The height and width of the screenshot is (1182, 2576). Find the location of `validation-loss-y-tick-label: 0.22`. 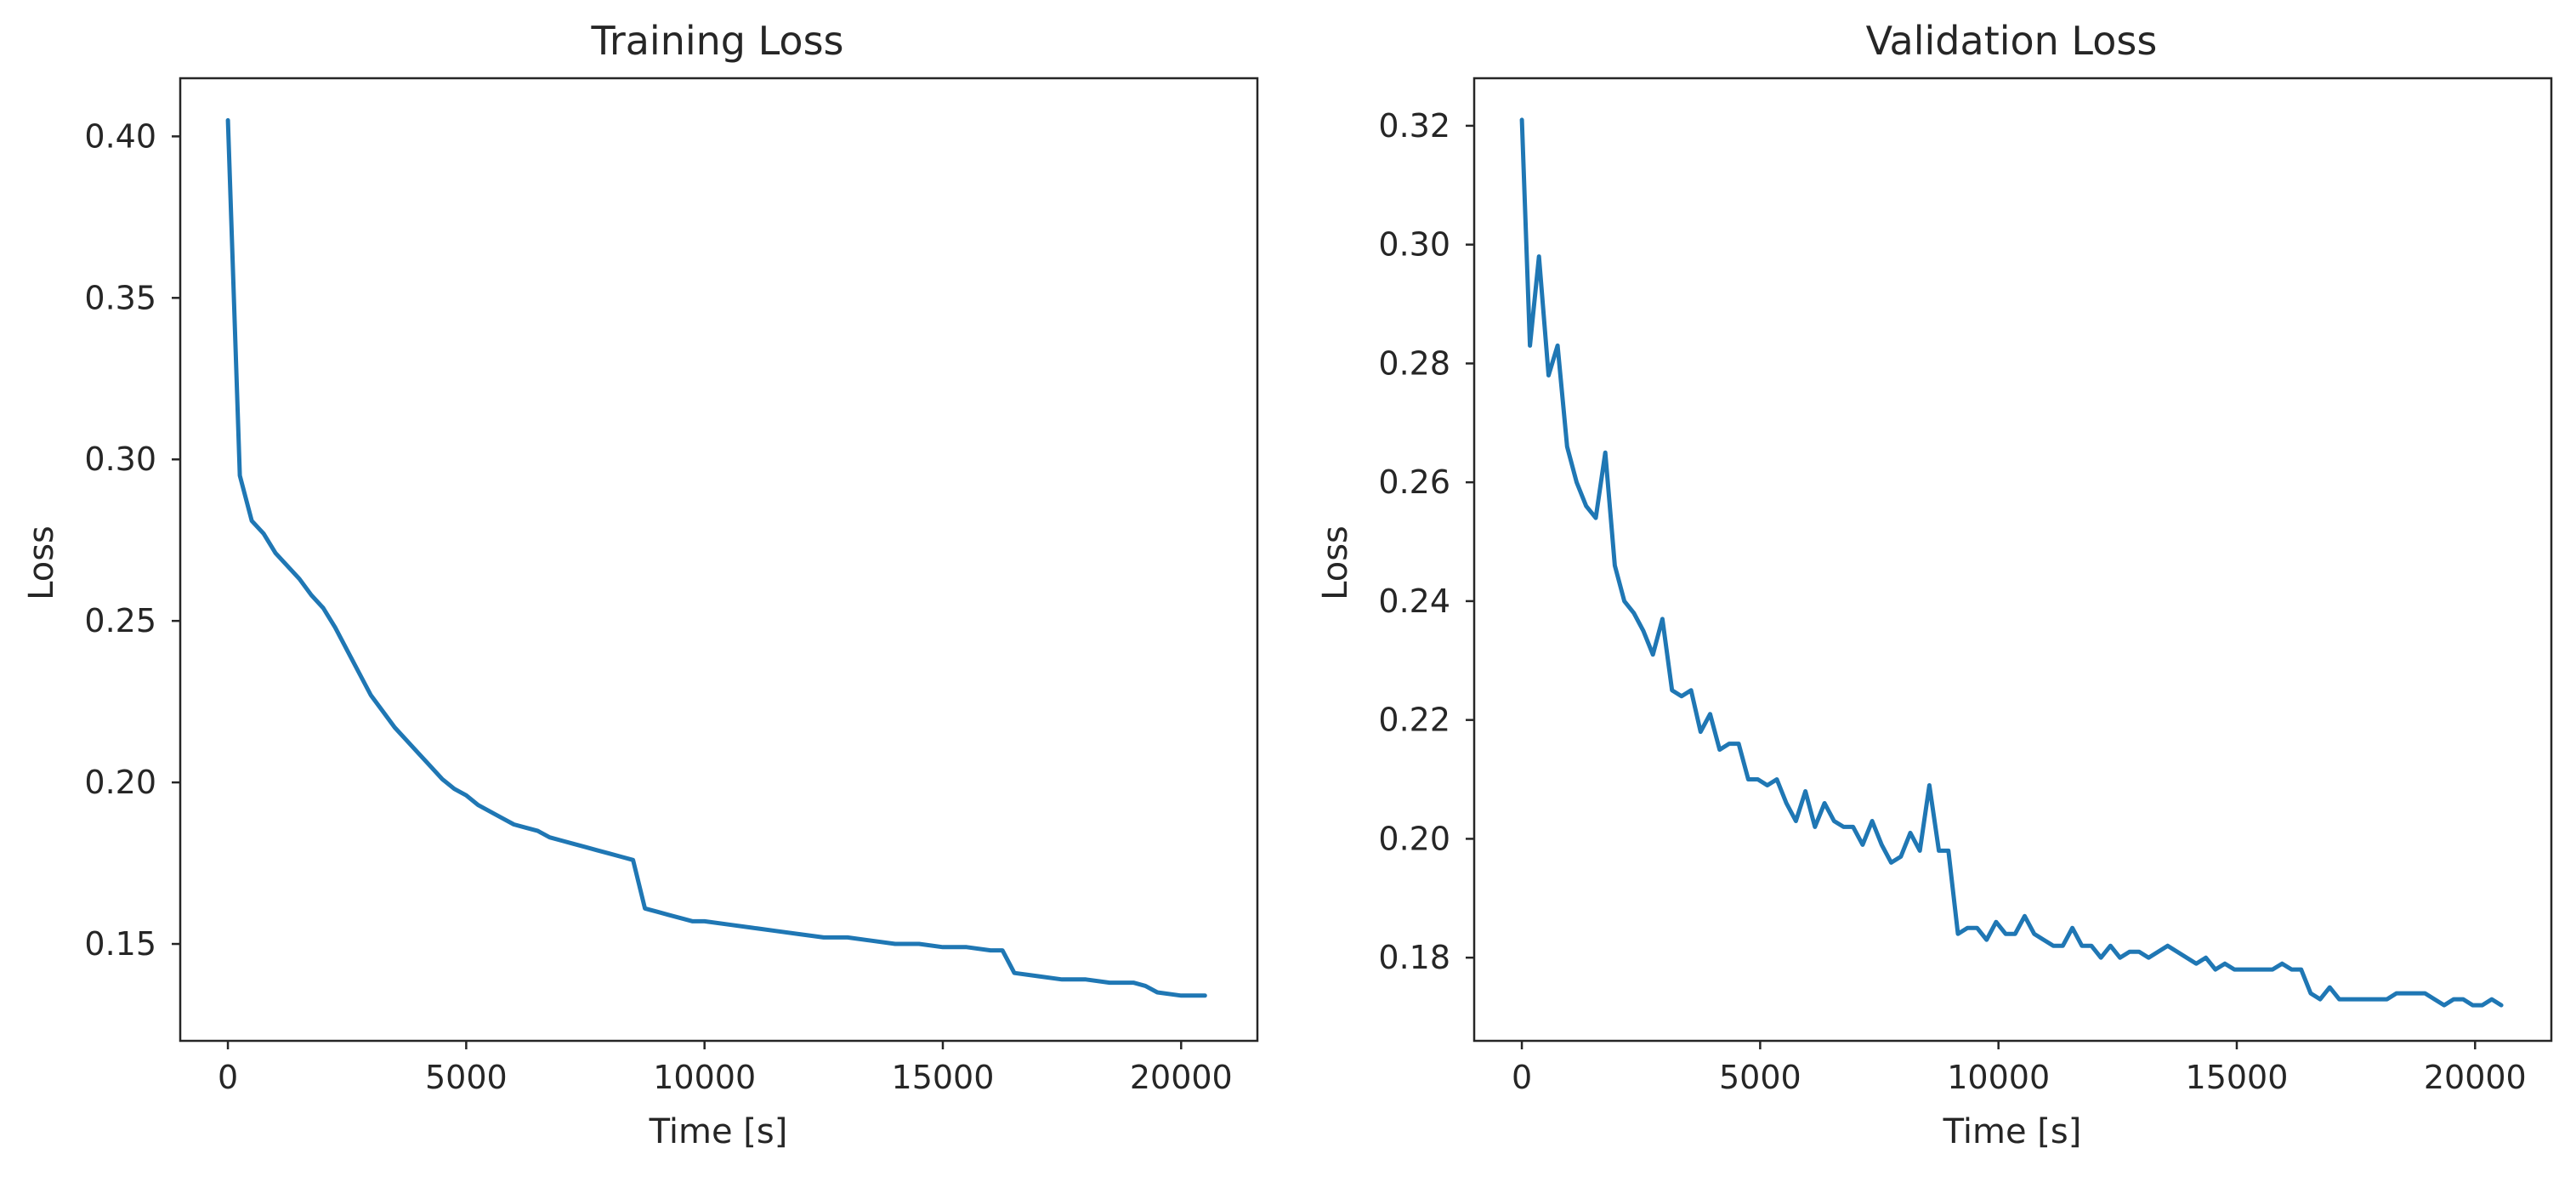

validation-loss-y-tick-label: 0.22 is located at coordinates (1414, 720).